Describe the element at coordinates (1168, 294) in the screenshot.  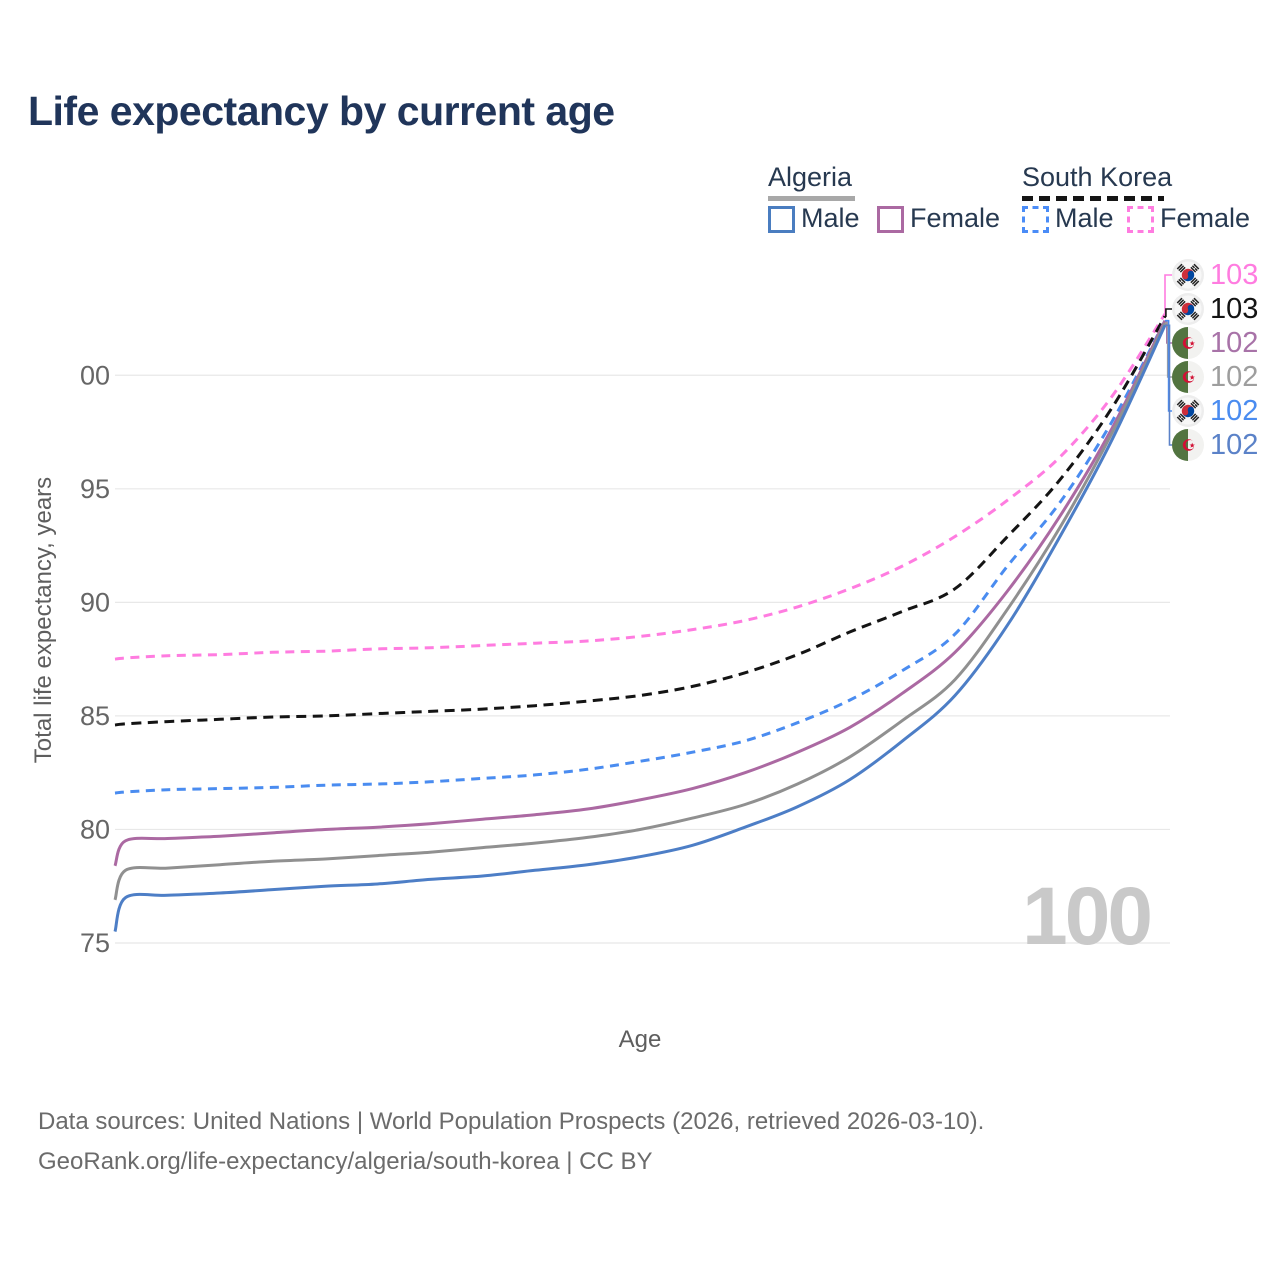
I see `leader-line-south-korea-female` at that location.